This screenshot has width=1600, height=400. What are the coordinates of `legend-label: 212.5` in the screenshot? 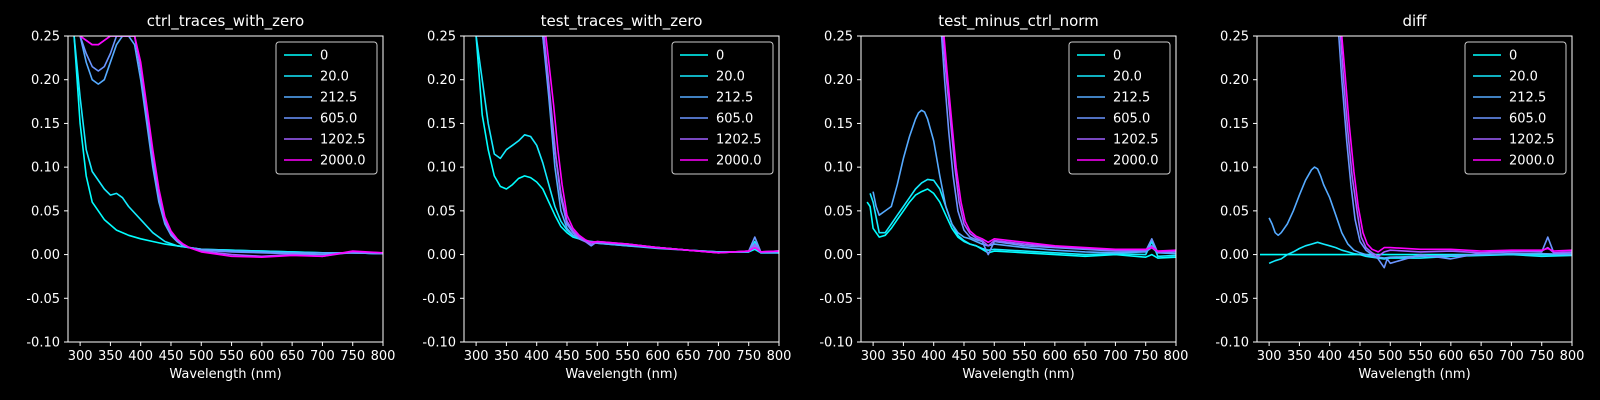 It's located at (1131, 98).